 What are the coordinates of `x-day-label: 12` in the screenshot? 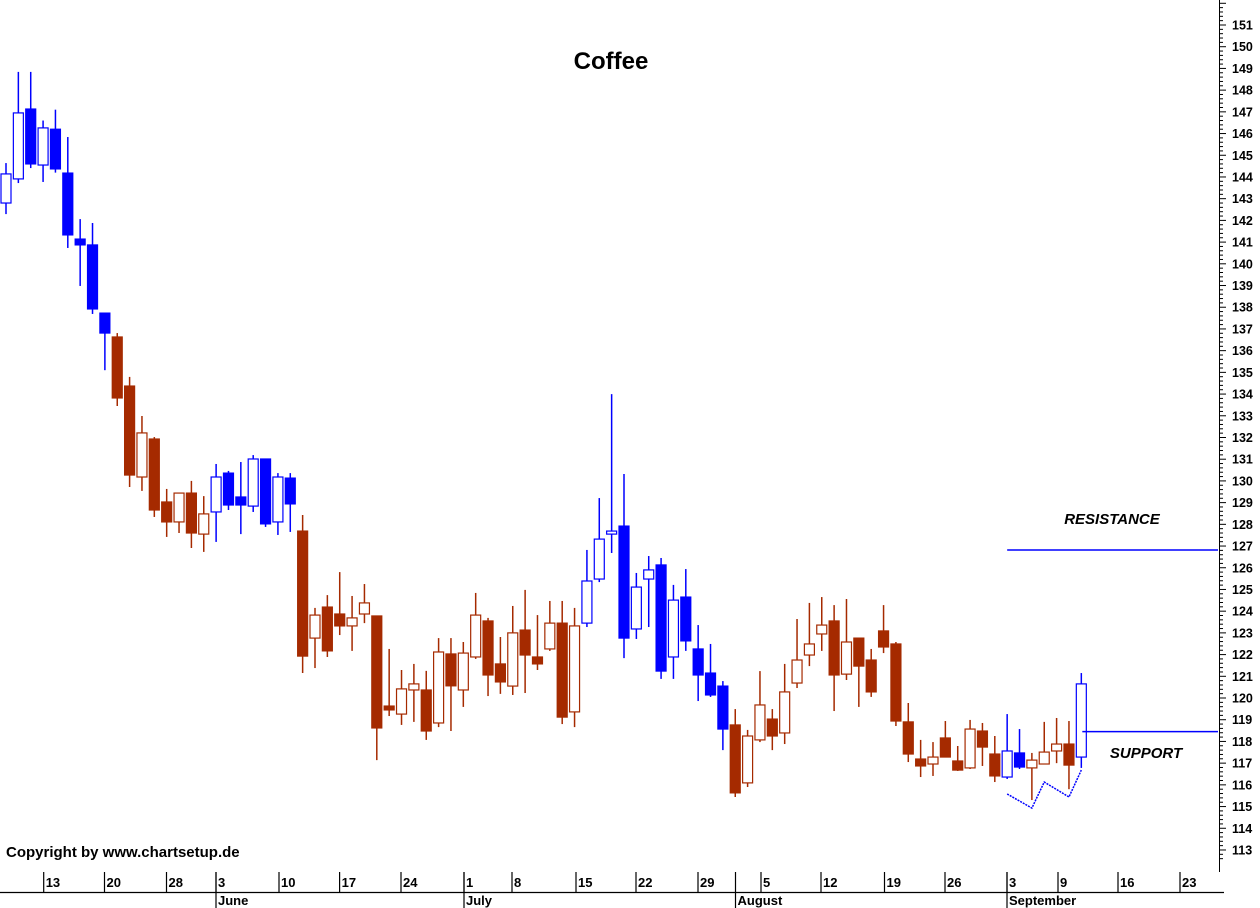 It's located at (830, 882).